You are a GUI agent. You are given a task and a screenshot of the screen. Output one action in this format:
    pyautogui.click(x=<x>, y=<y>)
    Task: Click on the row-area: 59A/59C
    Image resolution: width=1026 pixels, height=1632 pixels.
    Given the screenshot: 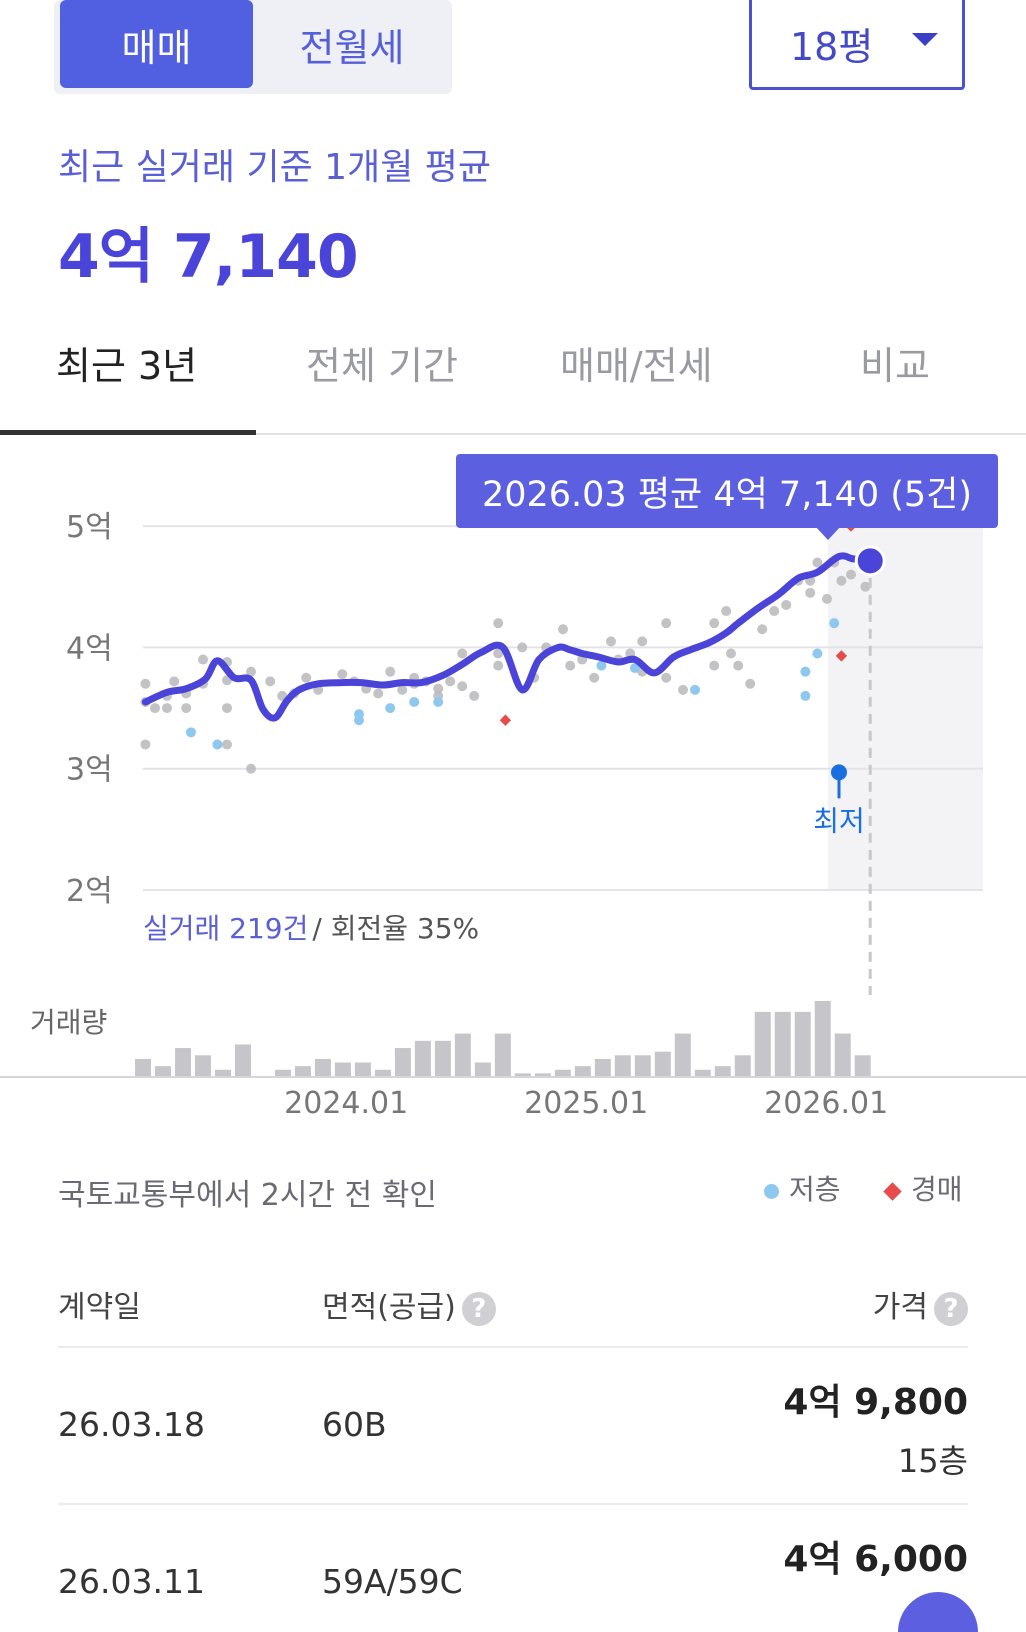 What is the action you would take?
    pyautogui.click(x=392, y=1581)
    